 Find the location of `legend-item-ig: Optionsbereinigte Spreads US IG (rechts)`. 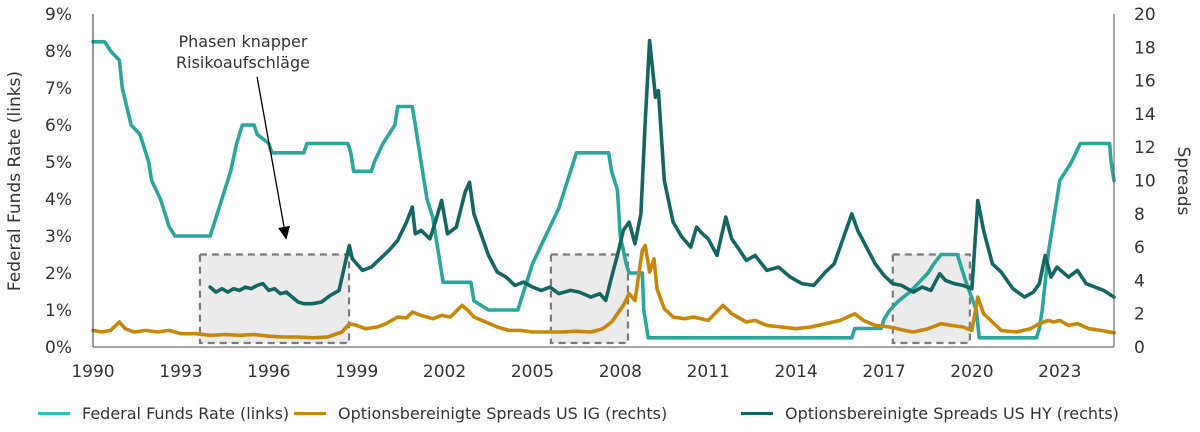

legend-item-ig: Optionsbereinigte Spreads US IG (rechts) is located at coordinates (480, 413).